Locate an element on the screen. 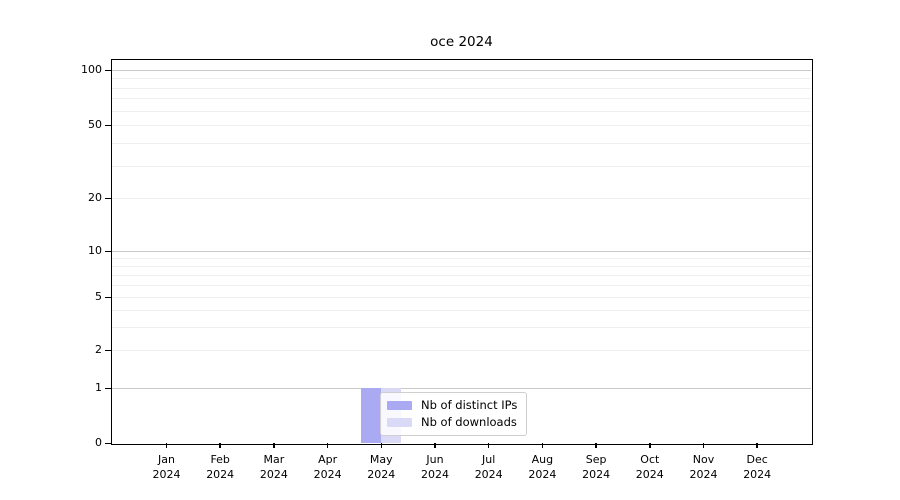 Image resolution: width=900 pixels, height=500 pixels. x-axis-tick-label-line: Jan is located at coordinates (166, 459).